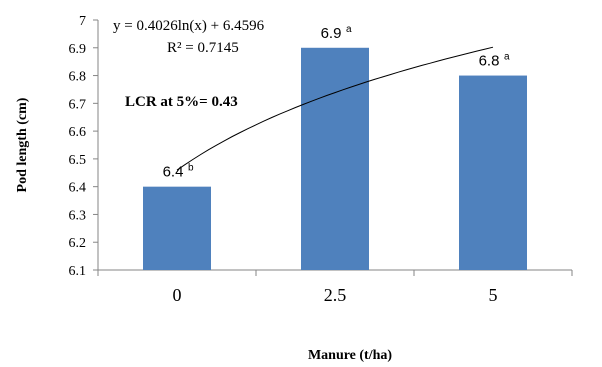 Image resolution: width=602 pixels, height=367 pixels. What do you see at coordinates (78, 271) in the screenshot?
I see `y-tick-label: 6.1` at bounding box center [78, 271].